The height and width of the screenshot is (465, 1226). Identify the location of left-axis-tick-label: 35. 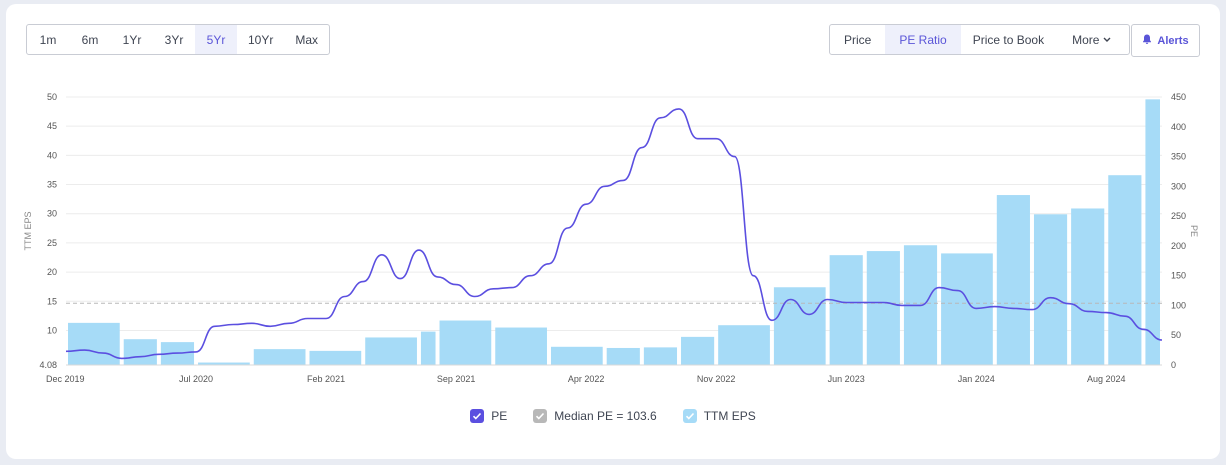
(52, 185).